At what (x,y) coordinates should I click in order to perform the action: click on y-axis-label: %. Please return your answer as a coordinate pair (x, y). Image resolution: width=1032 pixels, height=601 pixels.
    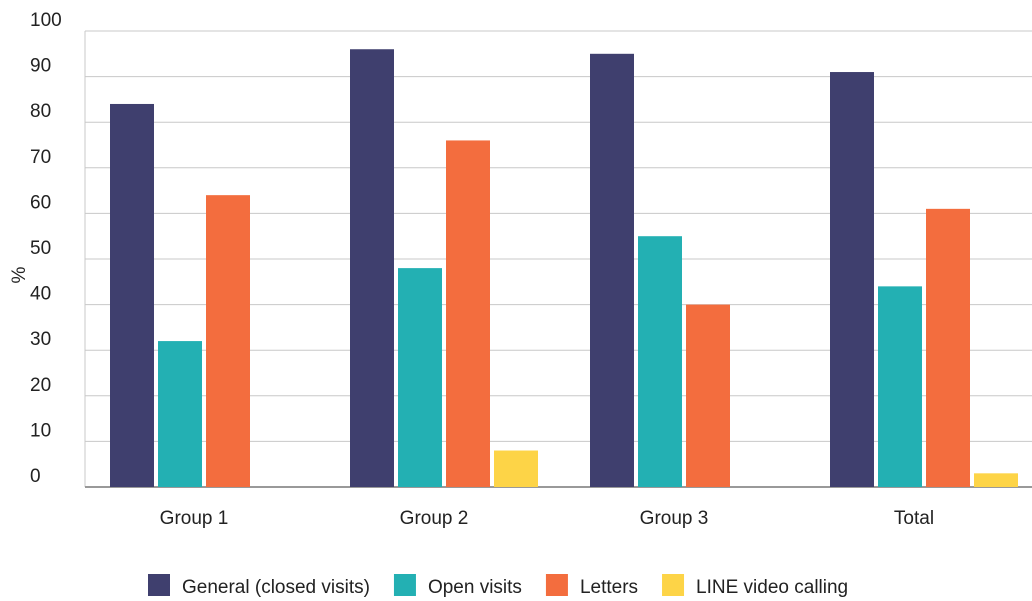
    Looking at the image, I should click on (19, 274).